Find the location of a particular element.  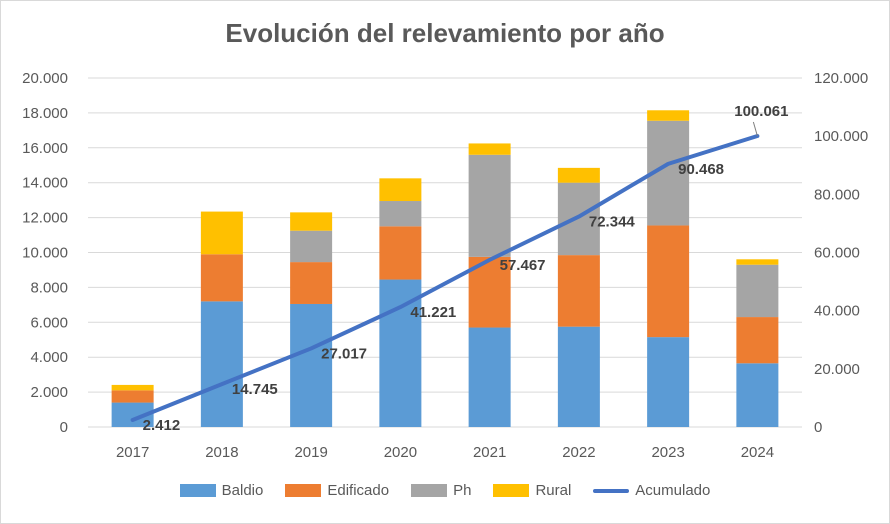

x-tick-label: 2019 is located at coordinates (310, 452).